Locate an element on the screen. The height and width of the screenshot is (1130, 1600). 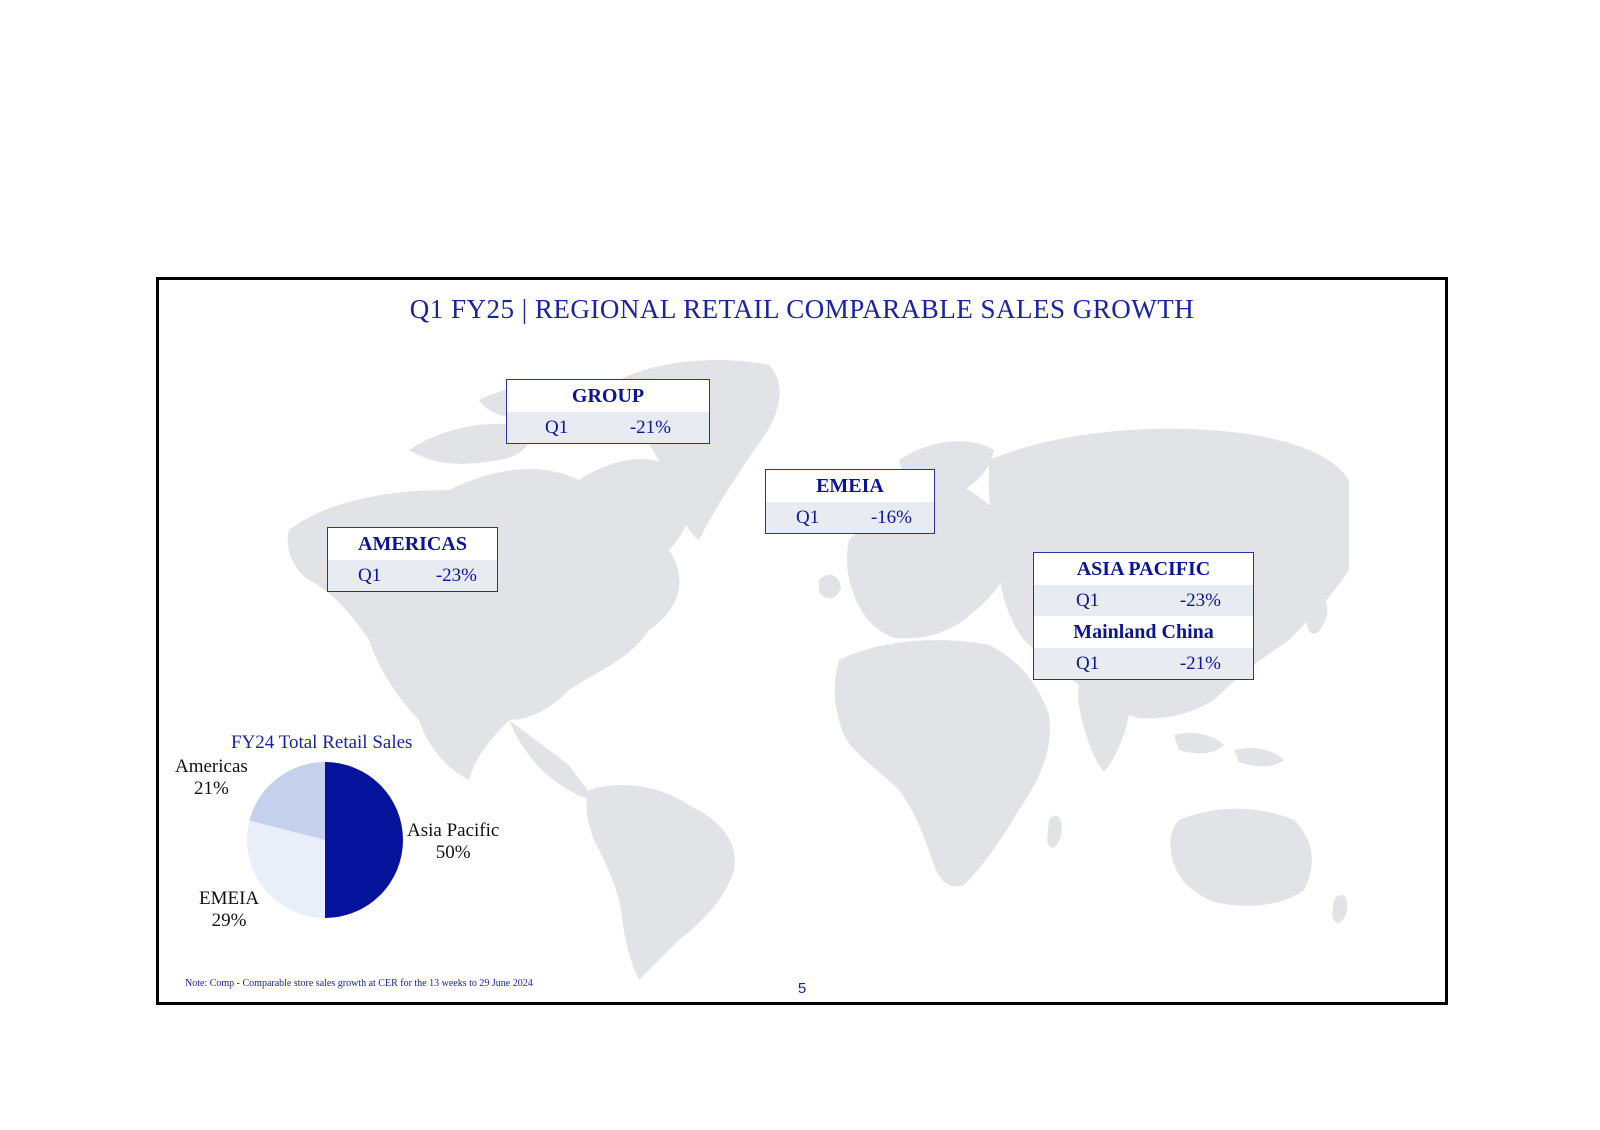
group-period: Q1 is located at coordinates (557, 427).